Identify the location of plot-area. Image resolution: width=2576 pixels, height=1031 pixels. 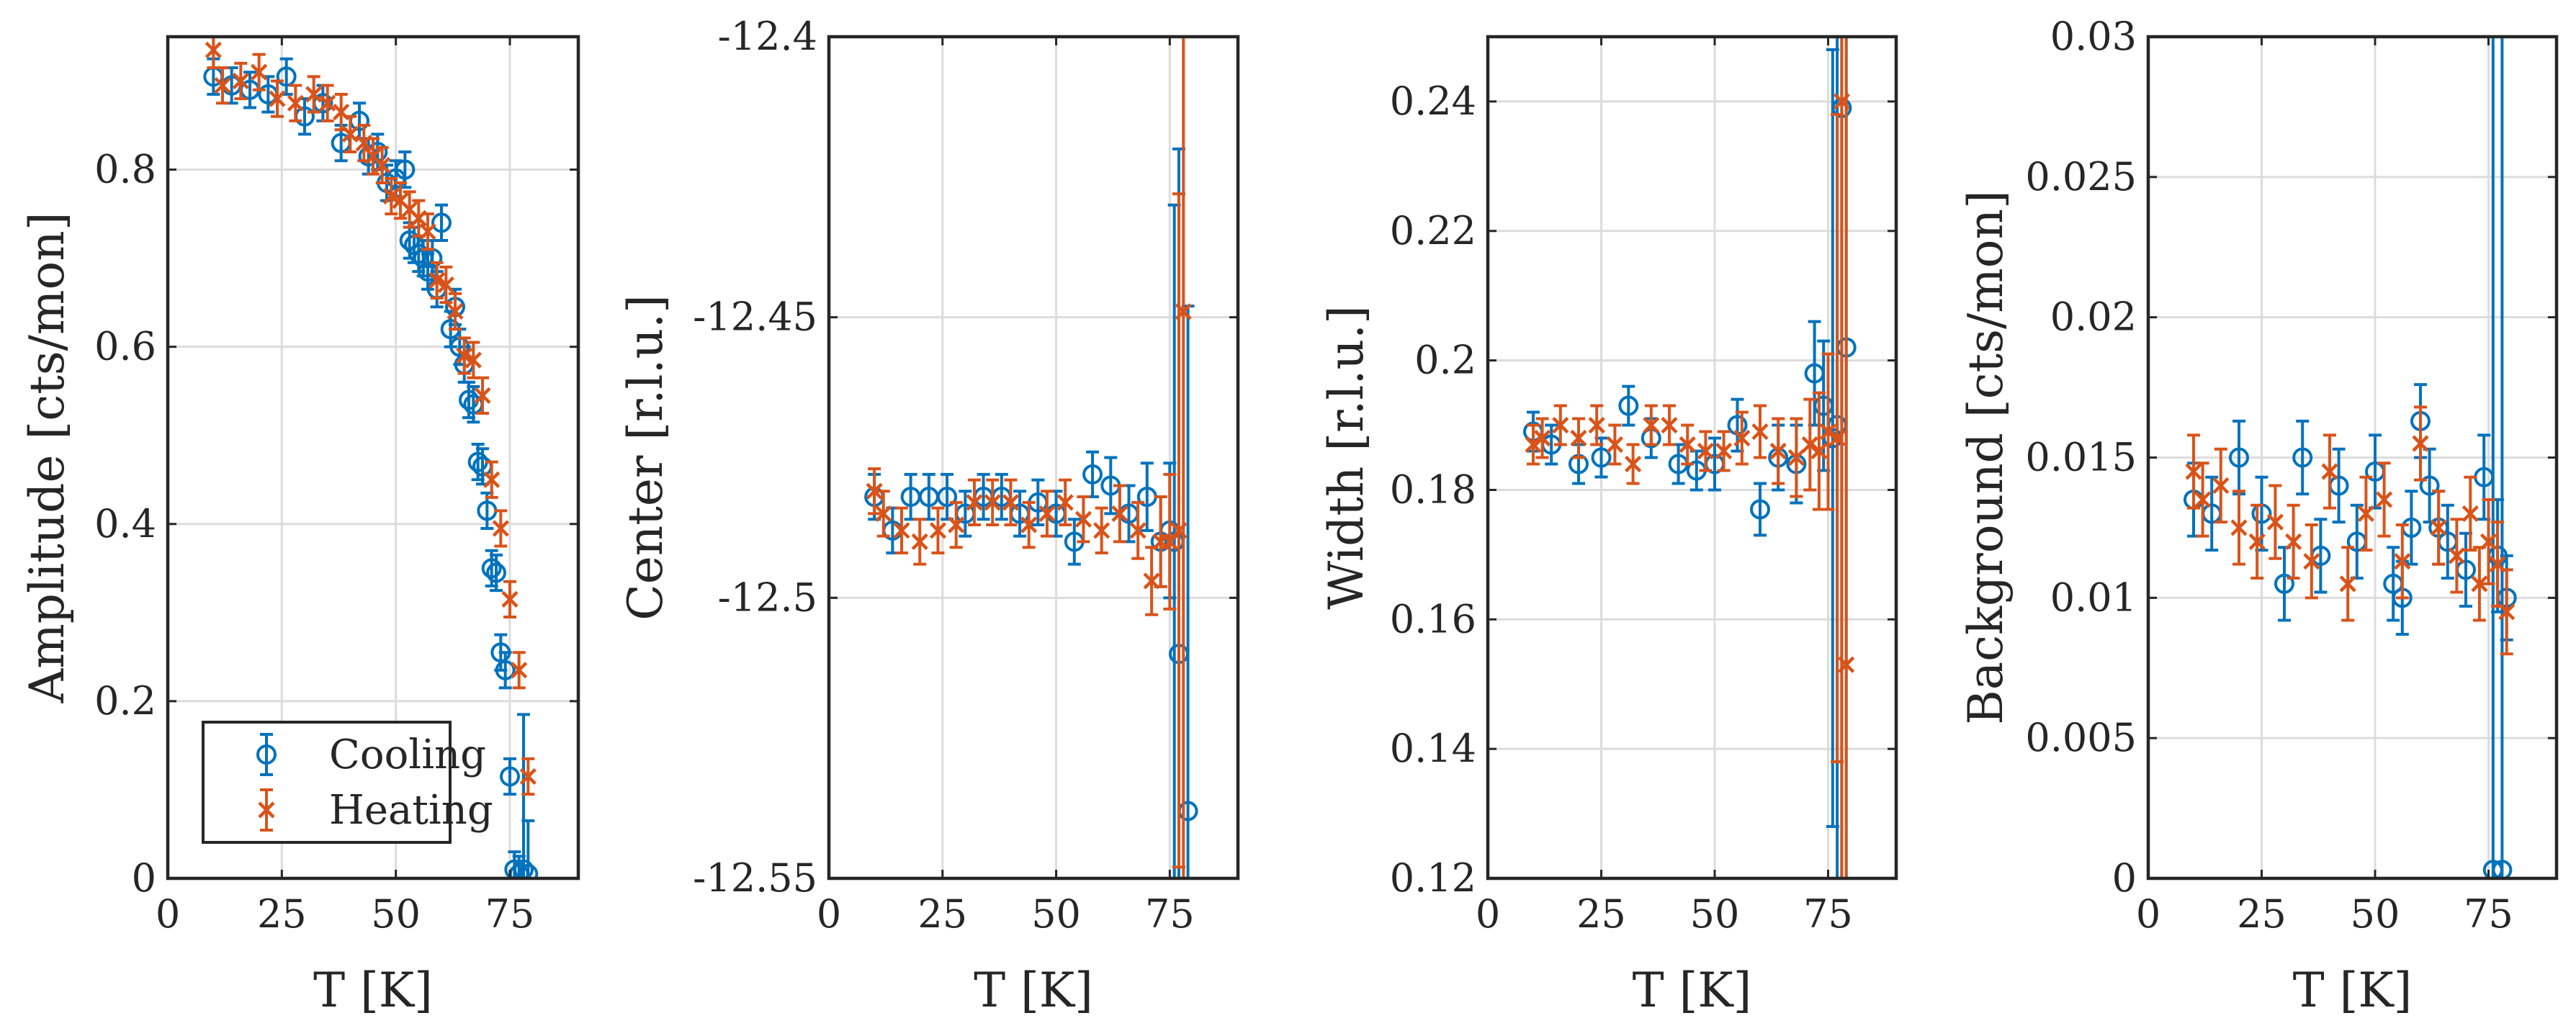
(1033, 457).